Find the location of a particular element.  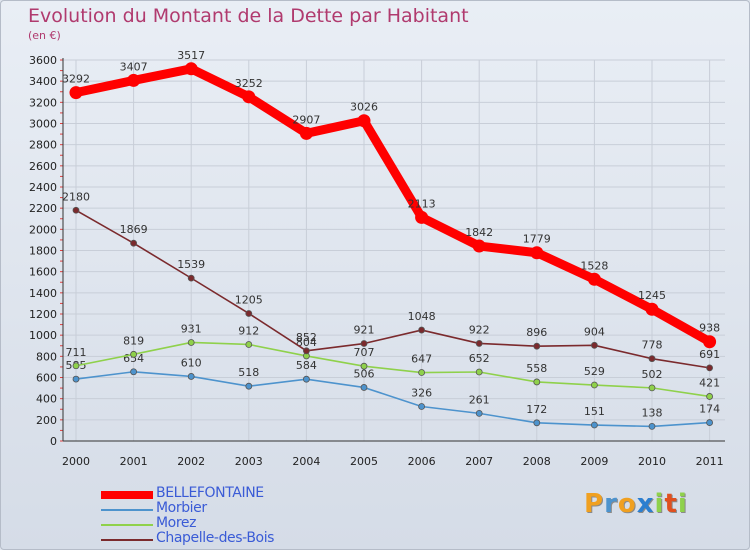

data-label-morez: 421 is located at coordinates (709, 382).